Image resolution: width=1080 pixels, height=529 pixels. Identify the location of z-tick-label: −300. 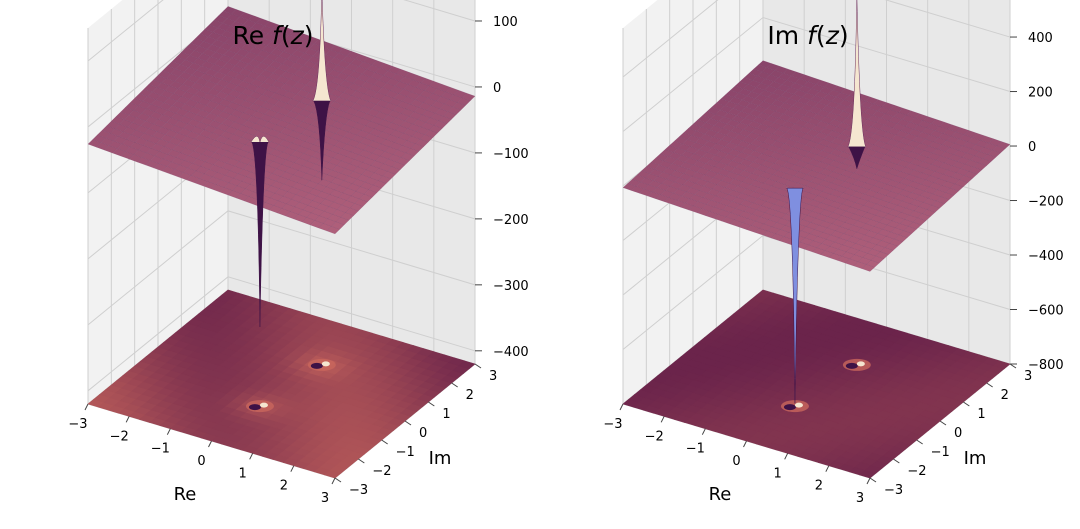
(511, 286).